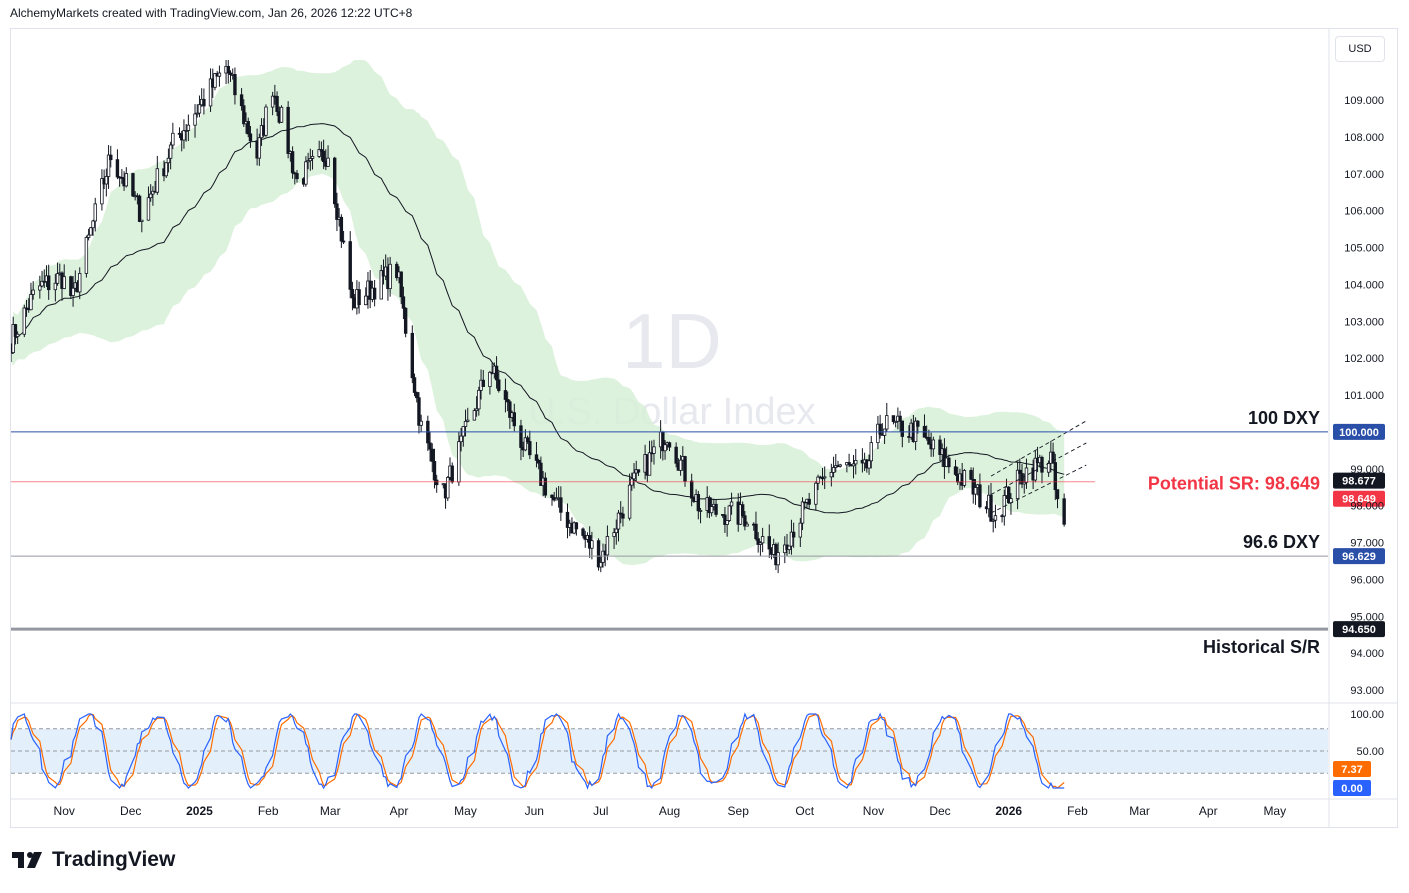  I want to click on y-tick-label: 93.000, so click(1367, 691).